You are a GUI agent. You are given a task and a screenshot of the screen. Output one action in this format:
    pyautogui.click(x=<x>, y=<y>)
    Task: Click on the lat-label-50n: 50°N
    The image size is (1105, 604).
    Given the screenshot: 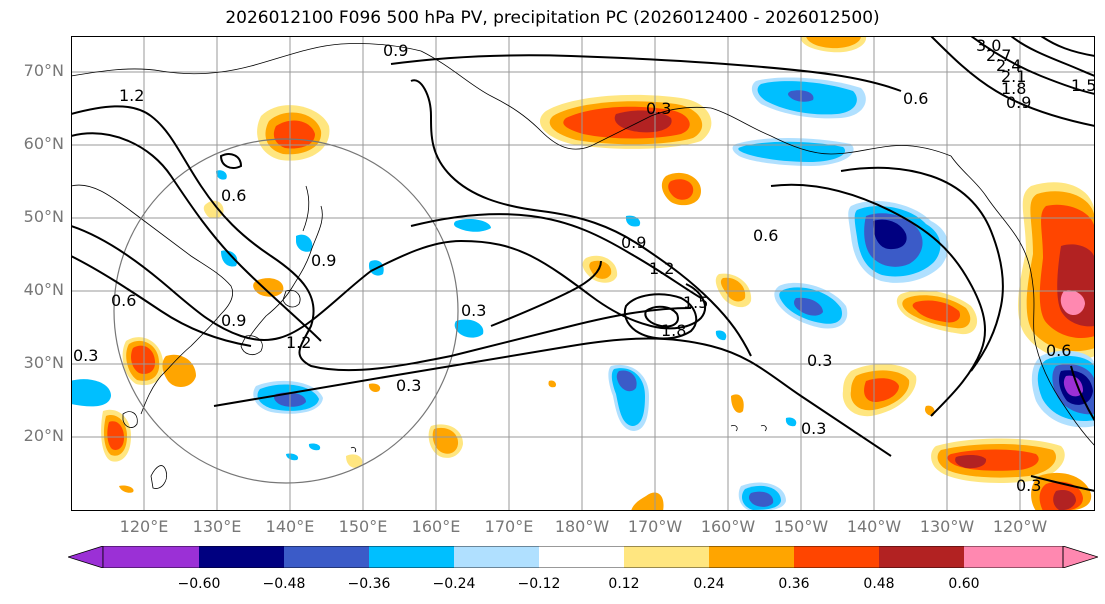 What is the action you would take?
    pyautogui.click(x=43, y=216)
    